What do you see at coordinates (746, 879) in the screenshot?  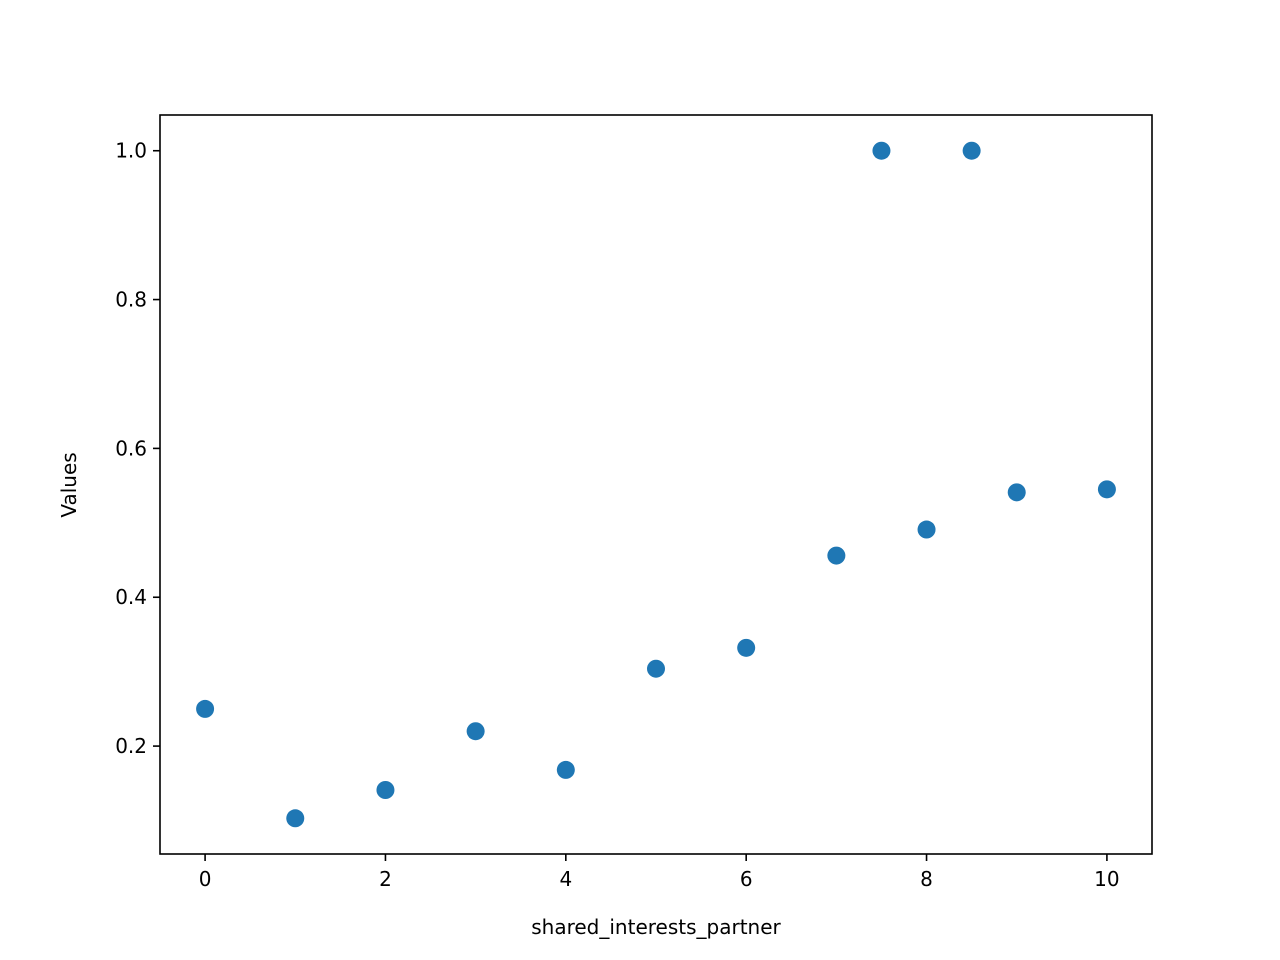 I see `x-tick-label: 6` at bounding box center [746, 879].